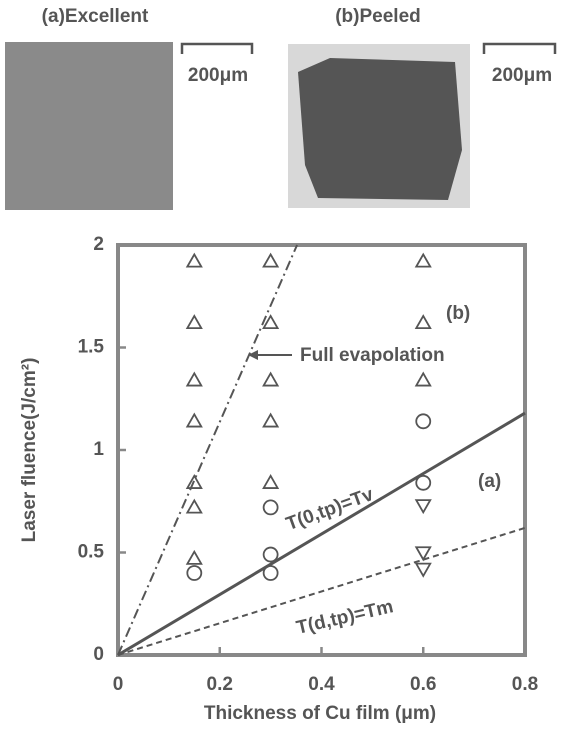  I want to click on arrow-head, so click(253, 355).